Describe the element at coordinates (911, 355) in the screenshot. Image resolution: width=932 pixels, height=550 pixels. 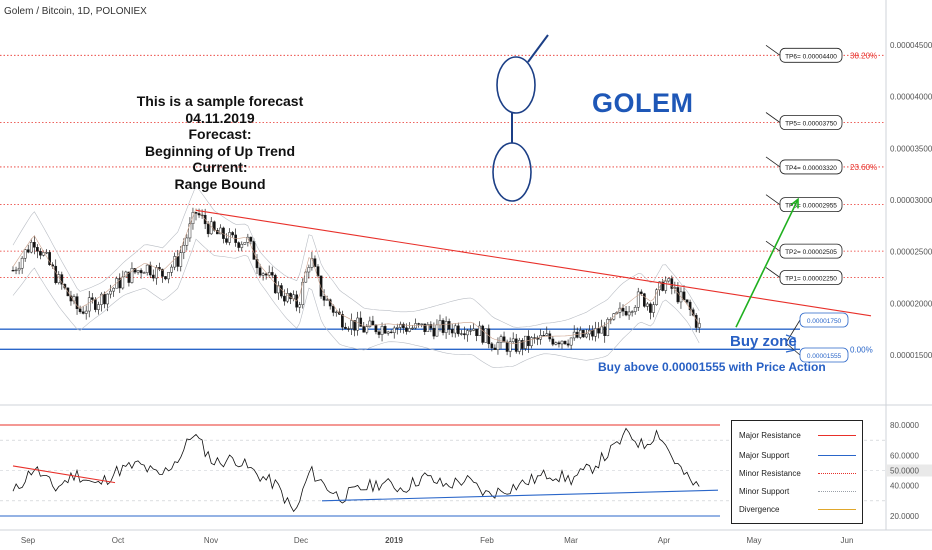
I see `price-tick-label: 0.00001500` at that location.